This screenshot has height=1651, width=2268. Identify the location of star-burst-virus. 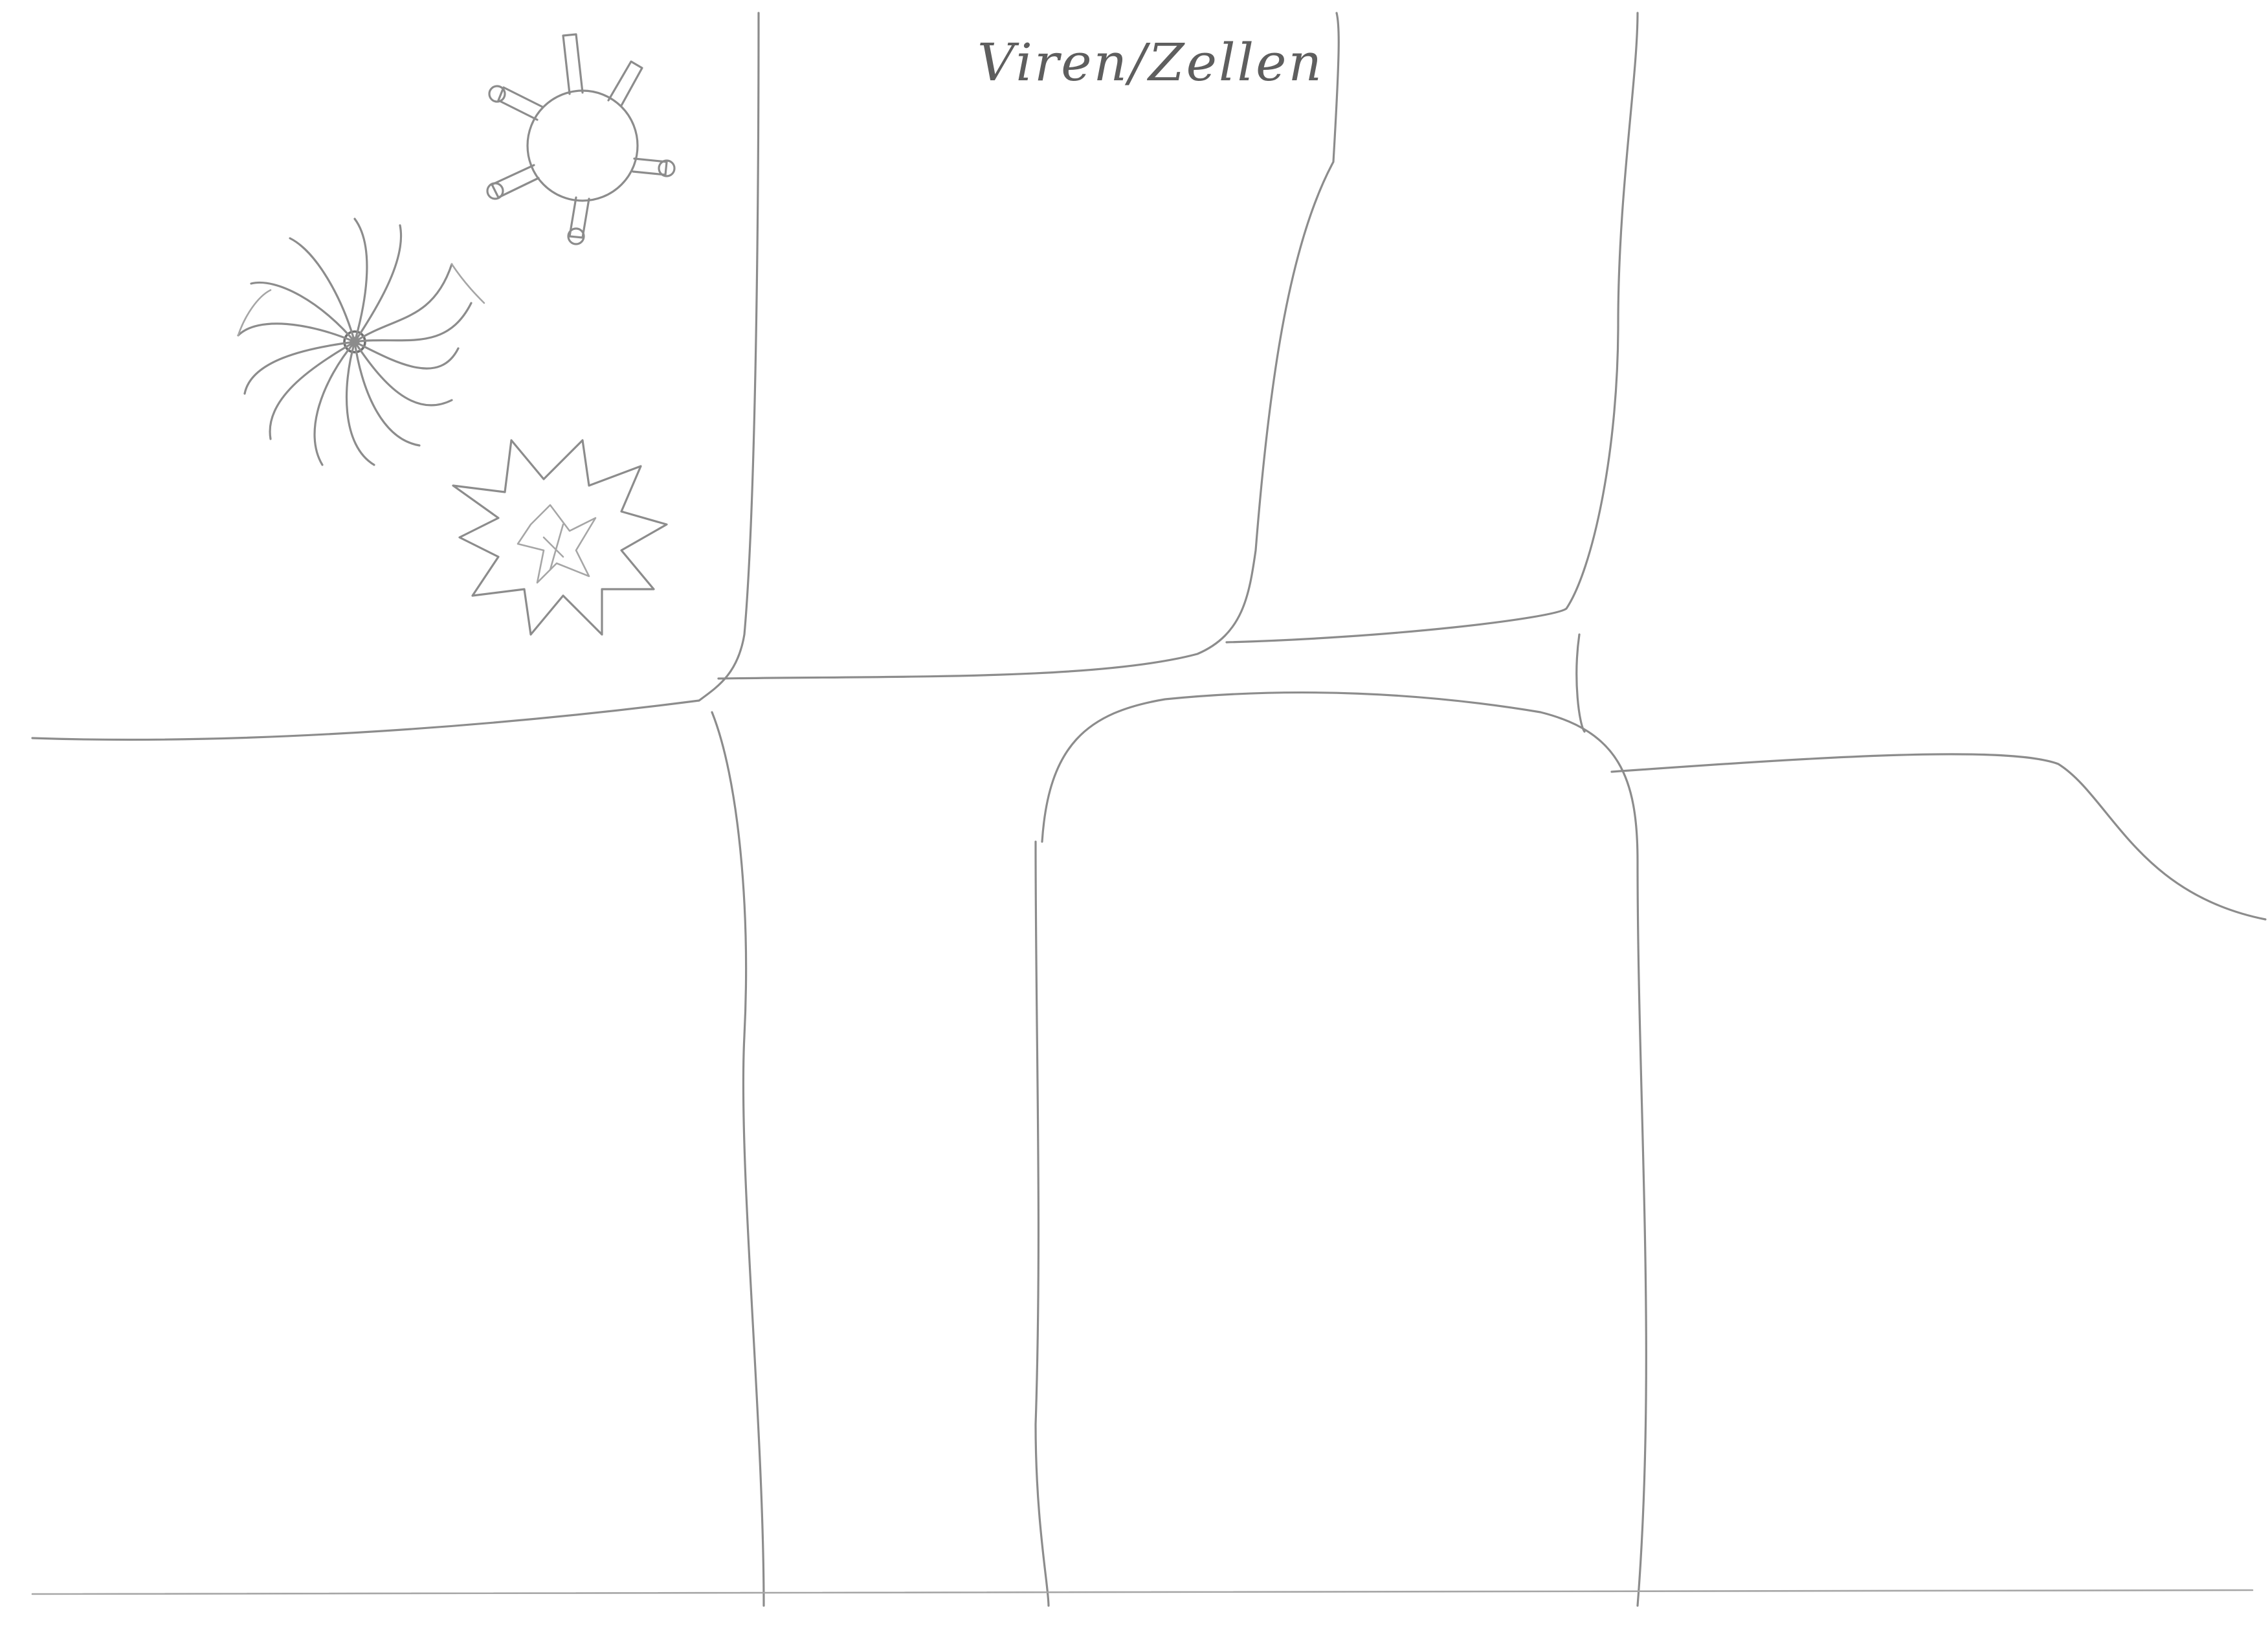
(560, 537).